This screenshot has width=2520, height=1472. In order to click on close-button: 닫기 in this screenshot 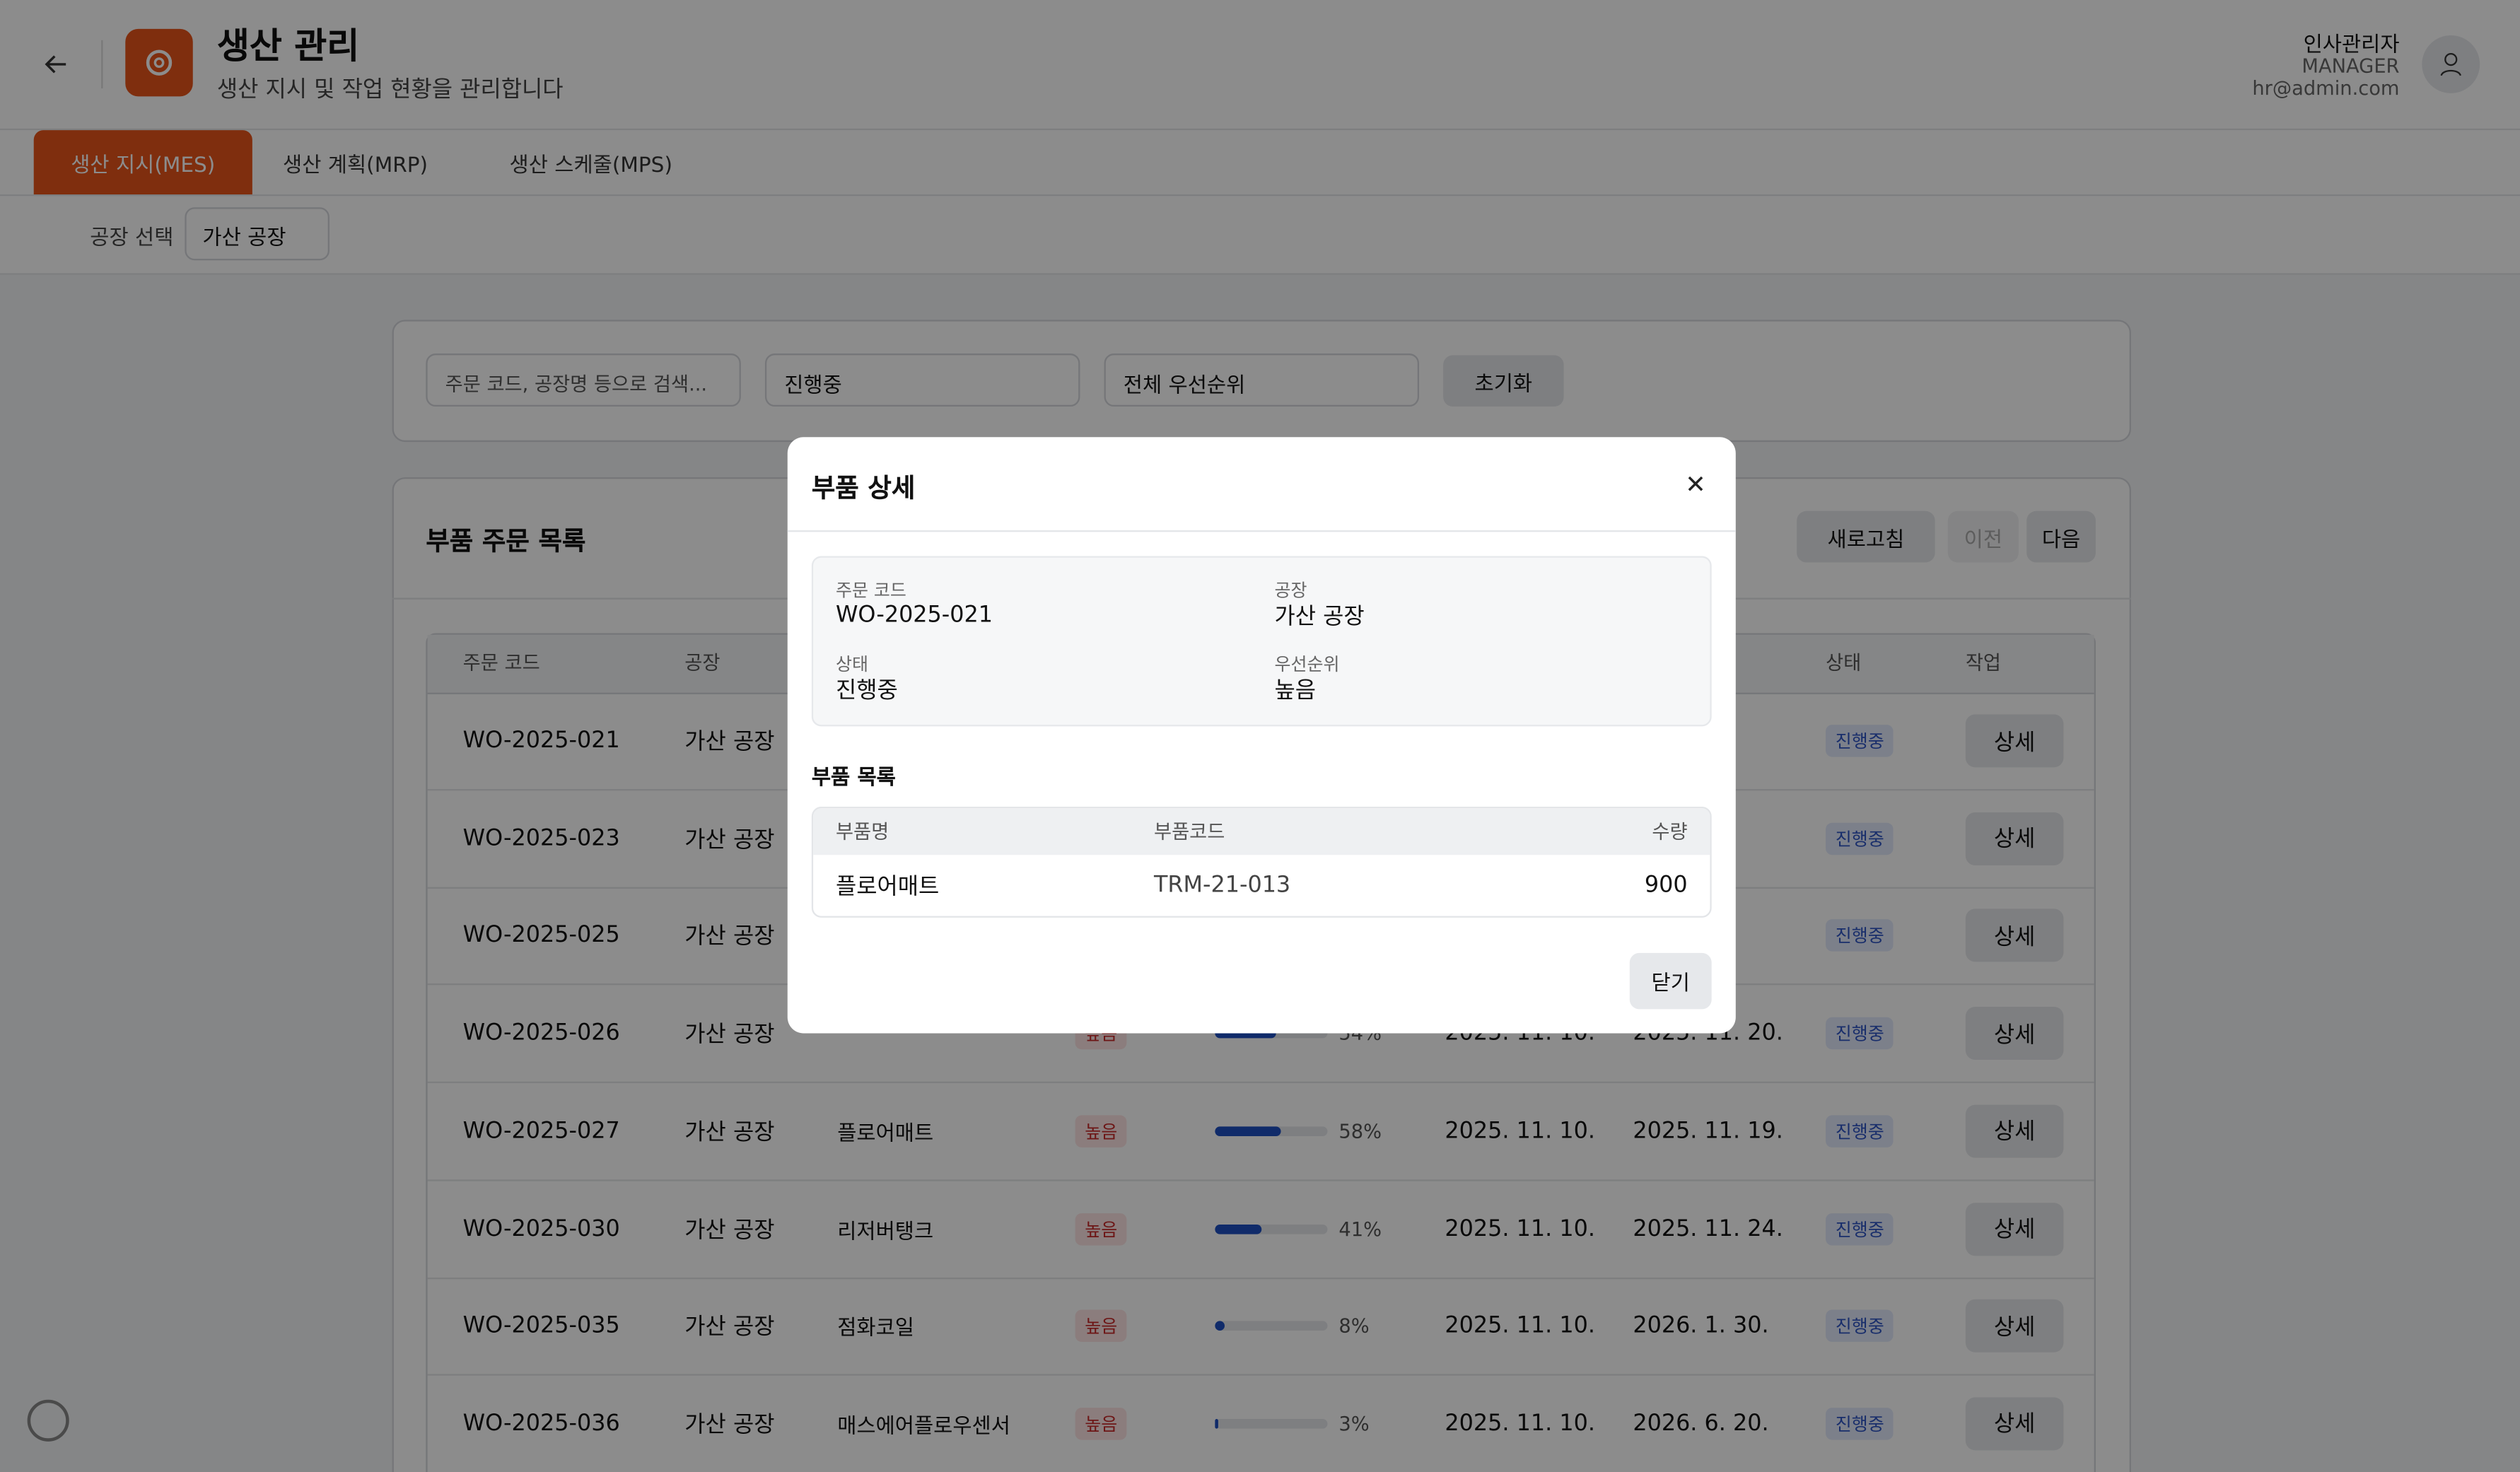, I will do `click(1670, 981)`.